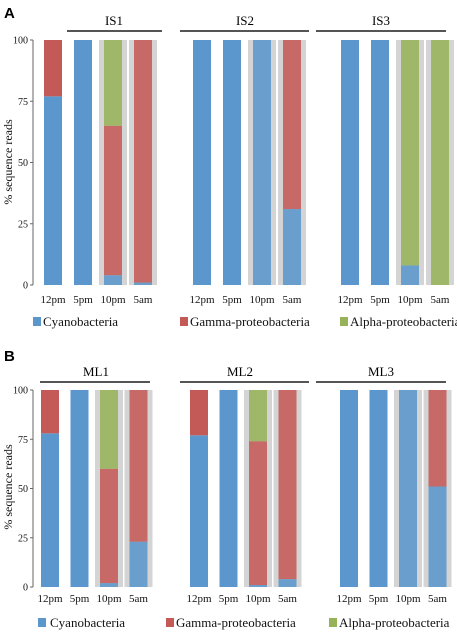  Describe the element at coordinates (287, 583) in the screenshot. I see `bar-ml2-5am-cyanobacteria` at that location.